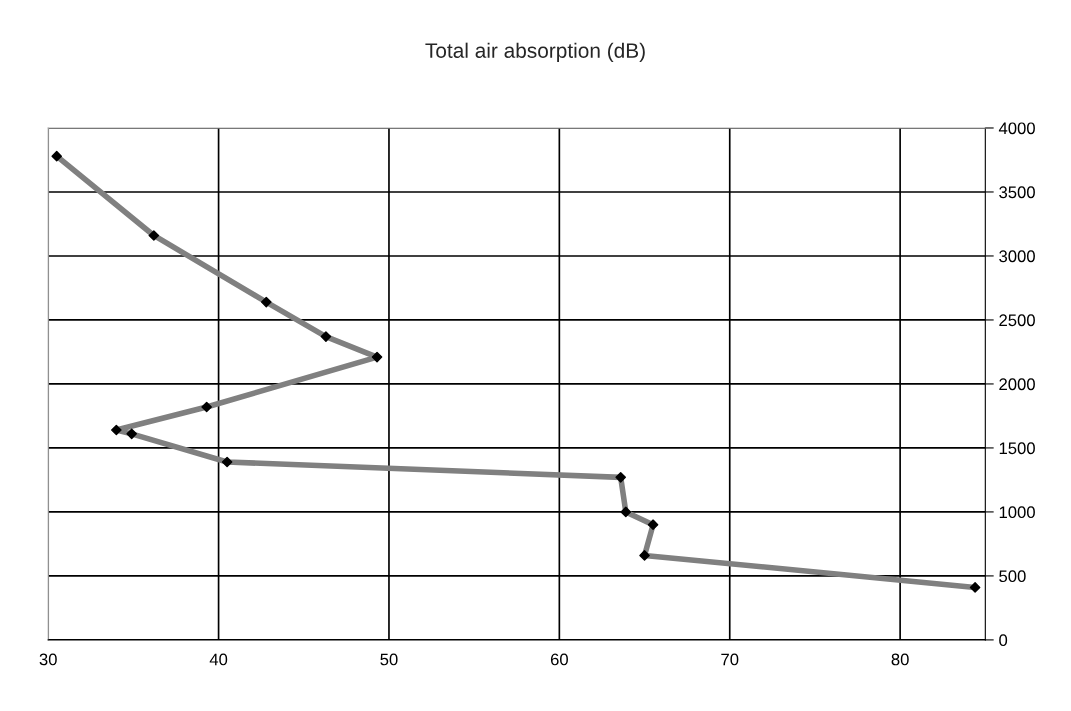 Image resolution: width=1071 pixels, height=711 pixels. What do you see at coordinates (1017, 256) in the screenshot?
I see `y-tick-label: 3000` at bounding box center [1017, 256].